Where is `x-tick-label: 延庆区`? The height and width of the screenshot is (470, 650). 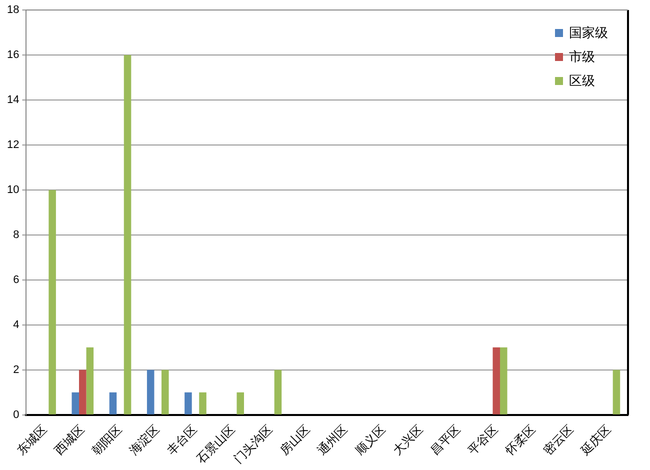
x-tick-label: 延庆区 is located at coordinates (595, 440).